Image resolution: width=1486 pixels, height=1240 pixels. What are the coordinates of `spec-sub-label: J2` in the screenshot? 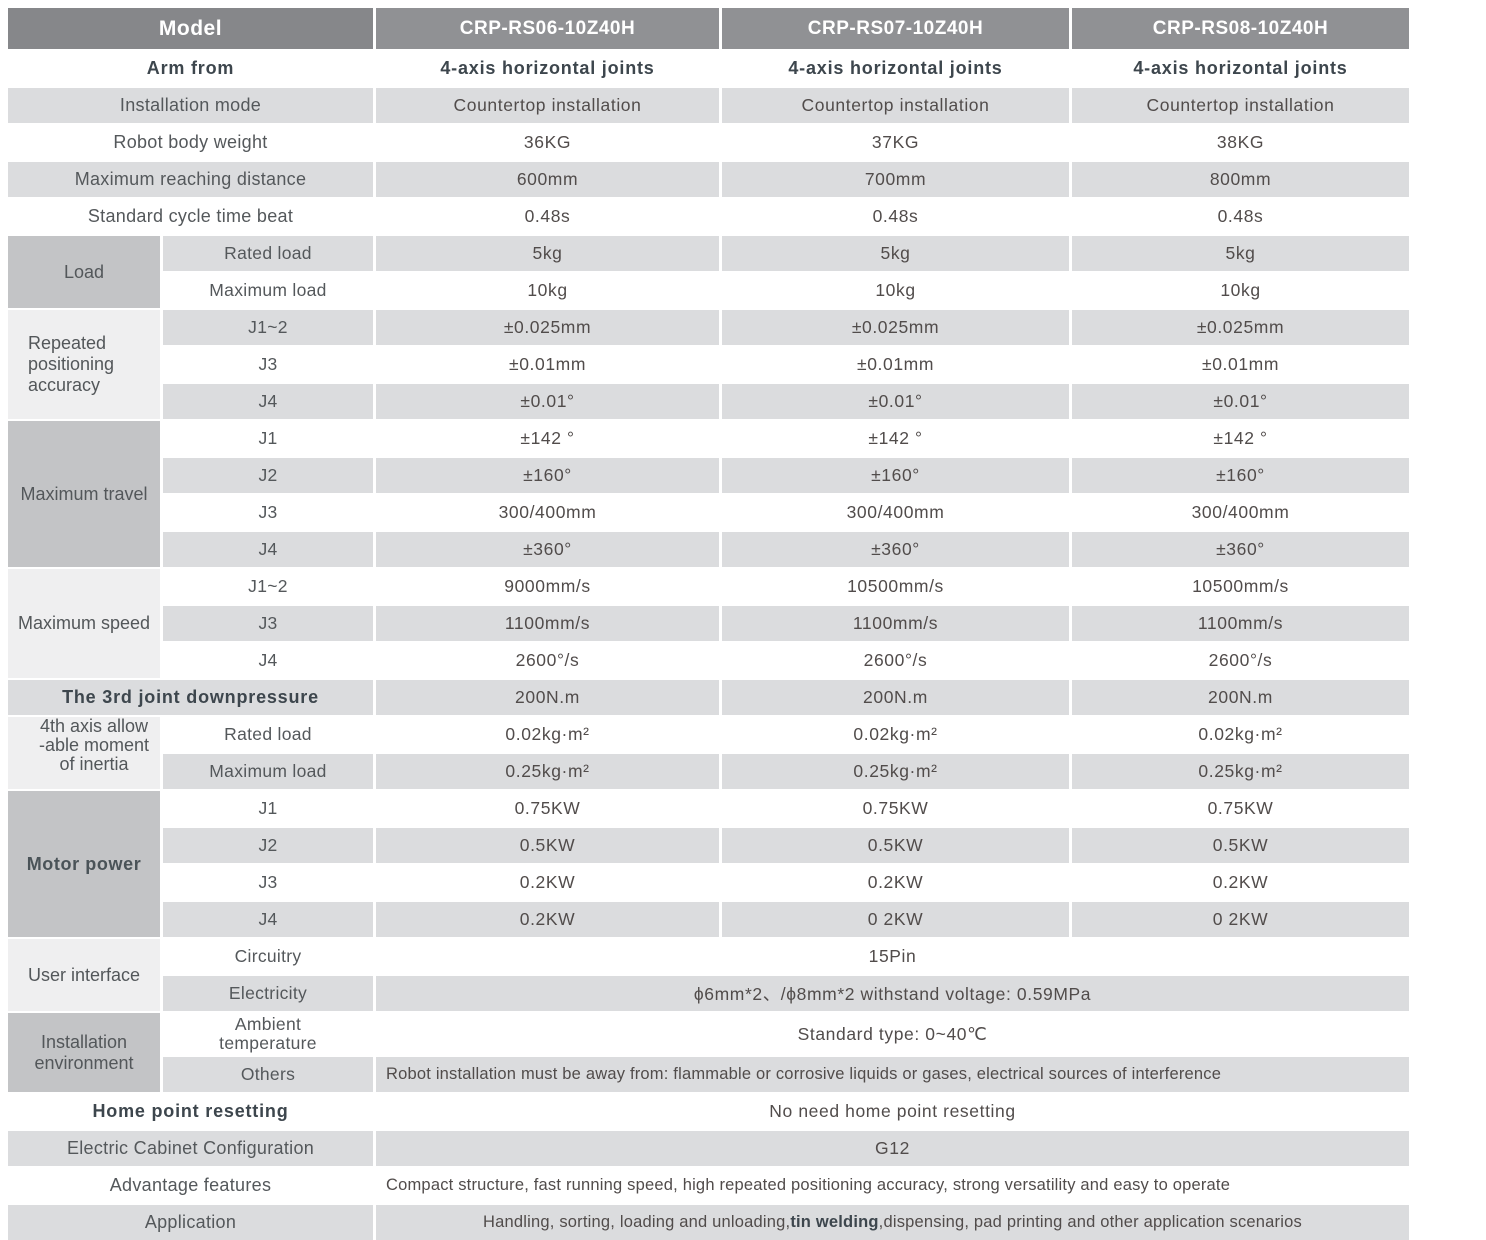 It's located at (268, 475).